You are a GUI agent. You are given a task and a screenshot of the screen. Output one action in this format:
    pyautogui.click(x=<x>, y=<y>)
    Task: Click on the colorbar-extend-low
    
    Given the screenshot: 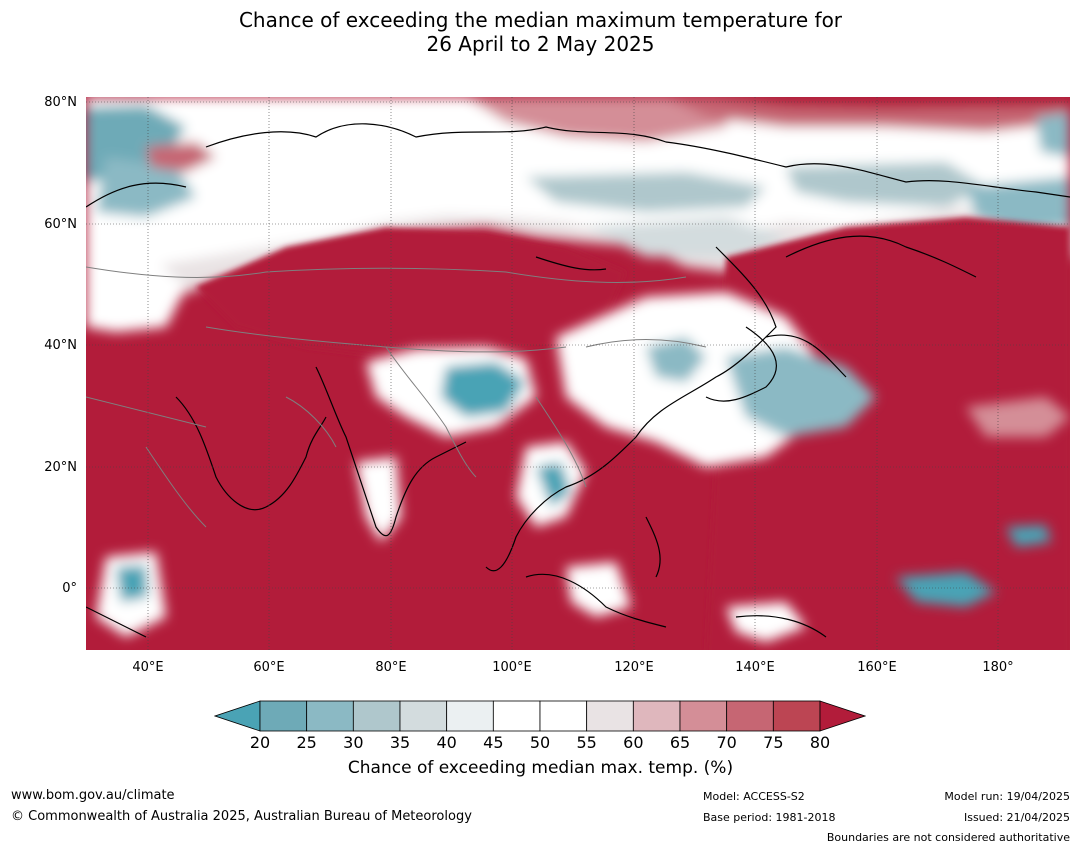 What is the action you would take?
    pyautogui.click(x=237, y=716)
    